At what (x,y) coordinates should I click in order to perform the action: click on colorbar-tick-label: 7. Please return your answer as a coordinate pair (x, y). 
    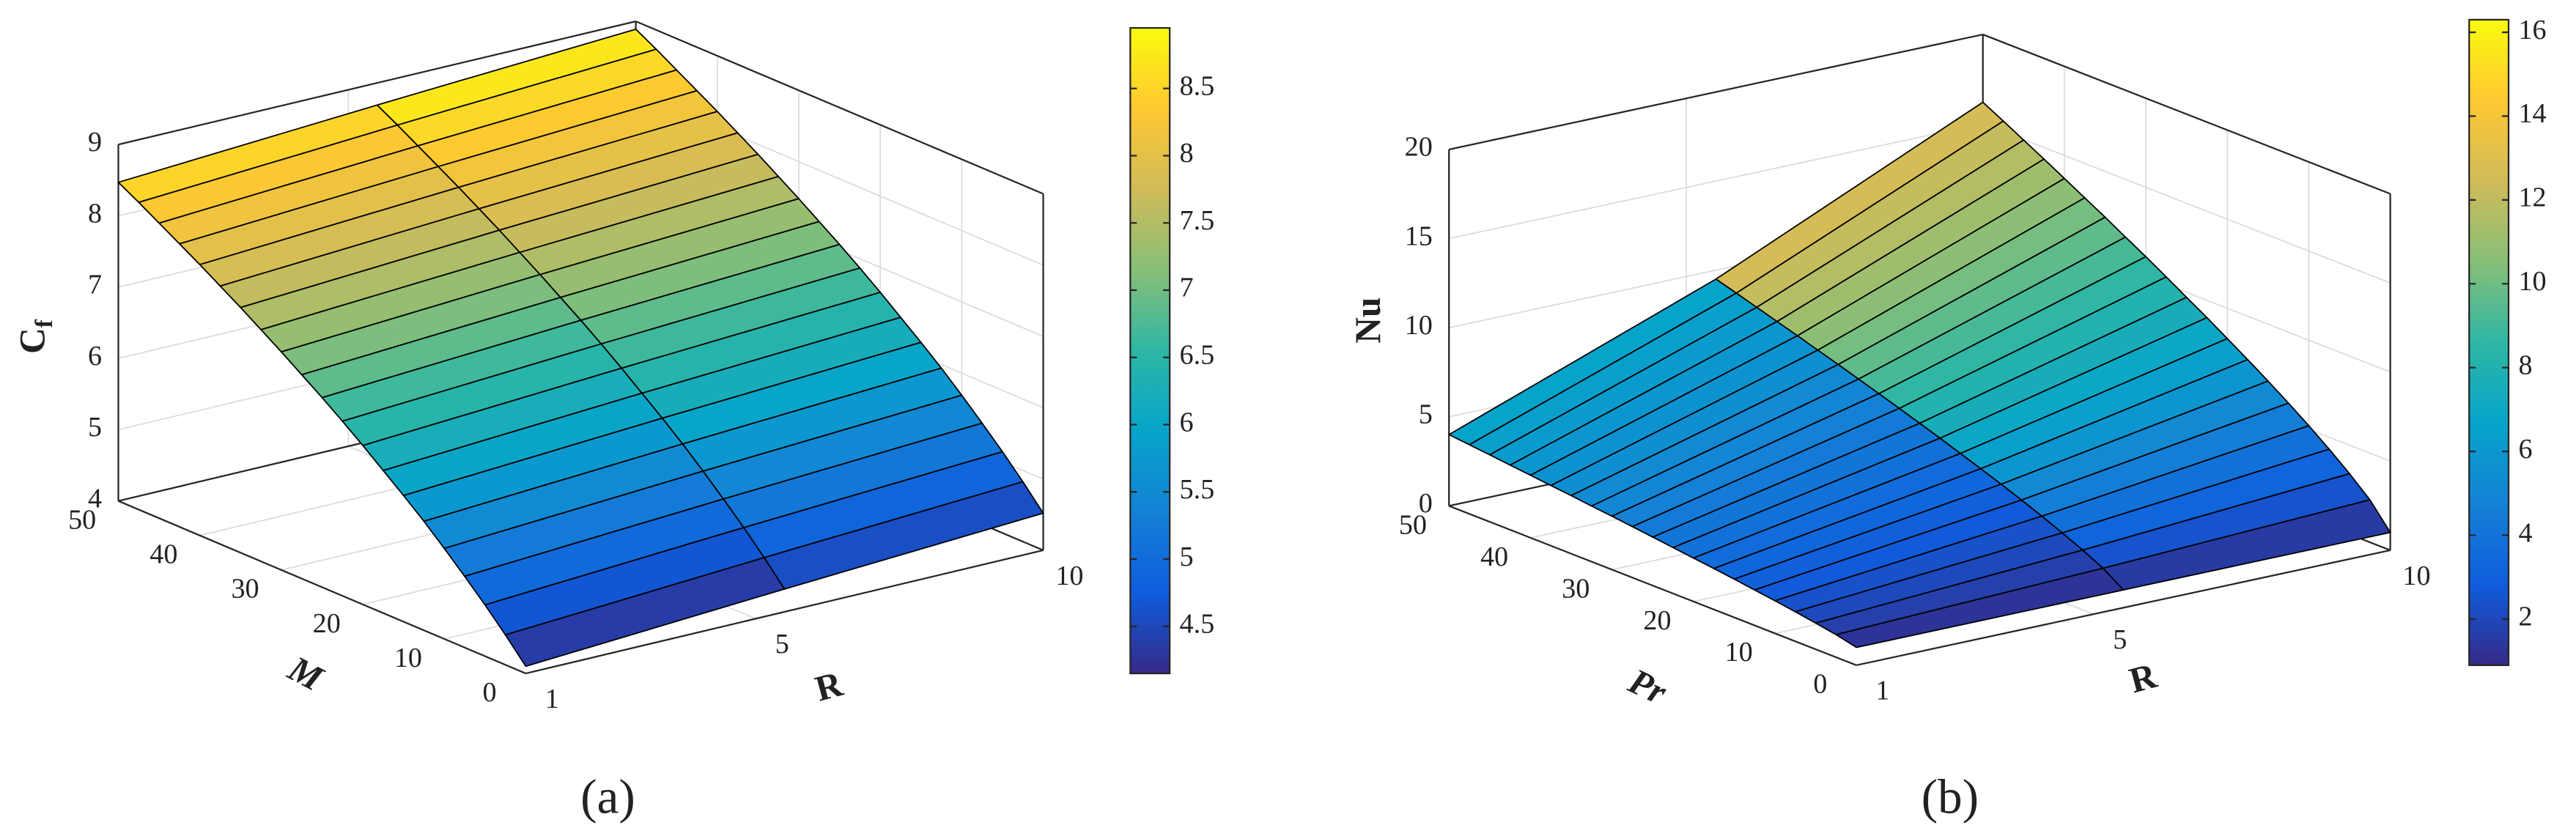
    Looking at the image, I should click on (1187, 288).